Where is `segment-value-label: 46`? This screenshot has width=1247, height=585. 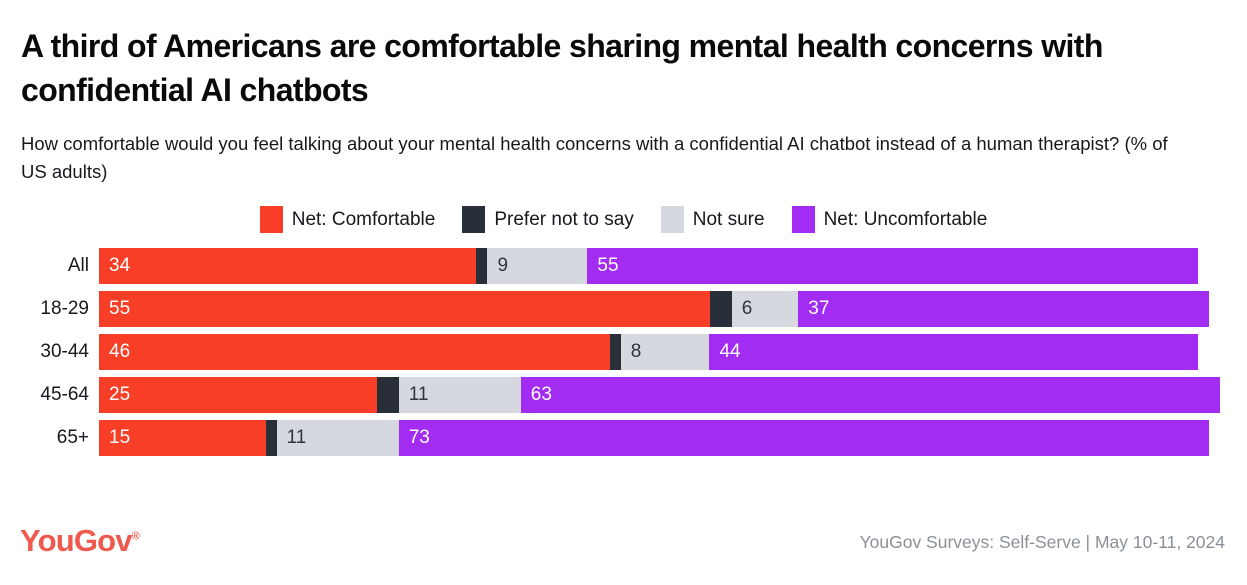
segment-value-label: 46 is located at coordinates (120, 351).